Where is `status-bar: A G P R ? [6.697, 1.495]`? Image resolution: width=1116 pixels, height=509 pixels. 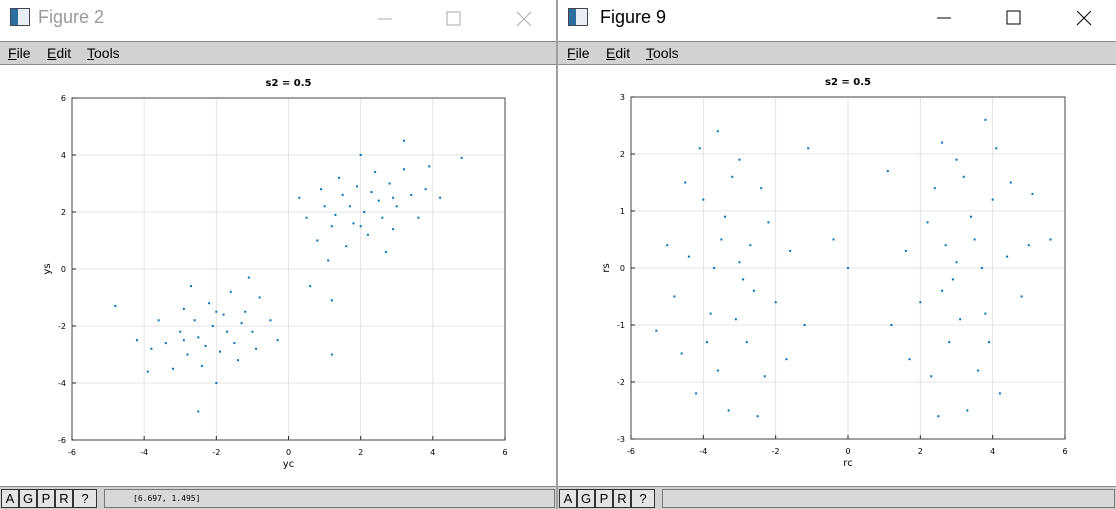 status-bar: A G P R ? [6.697, 1.495] is located at coordinates (278, 497).